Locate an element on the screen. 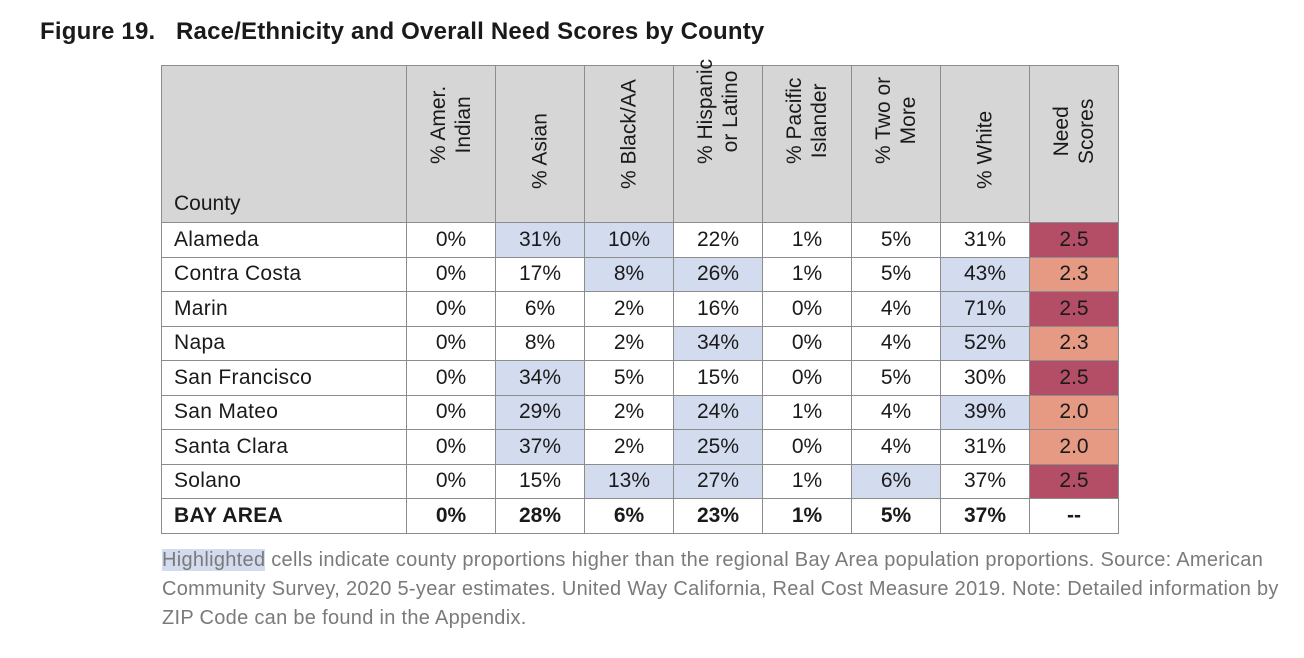 This screenshot has height=658, width=1304. need-score-cell: -- is located at coordinates (1074, 516).